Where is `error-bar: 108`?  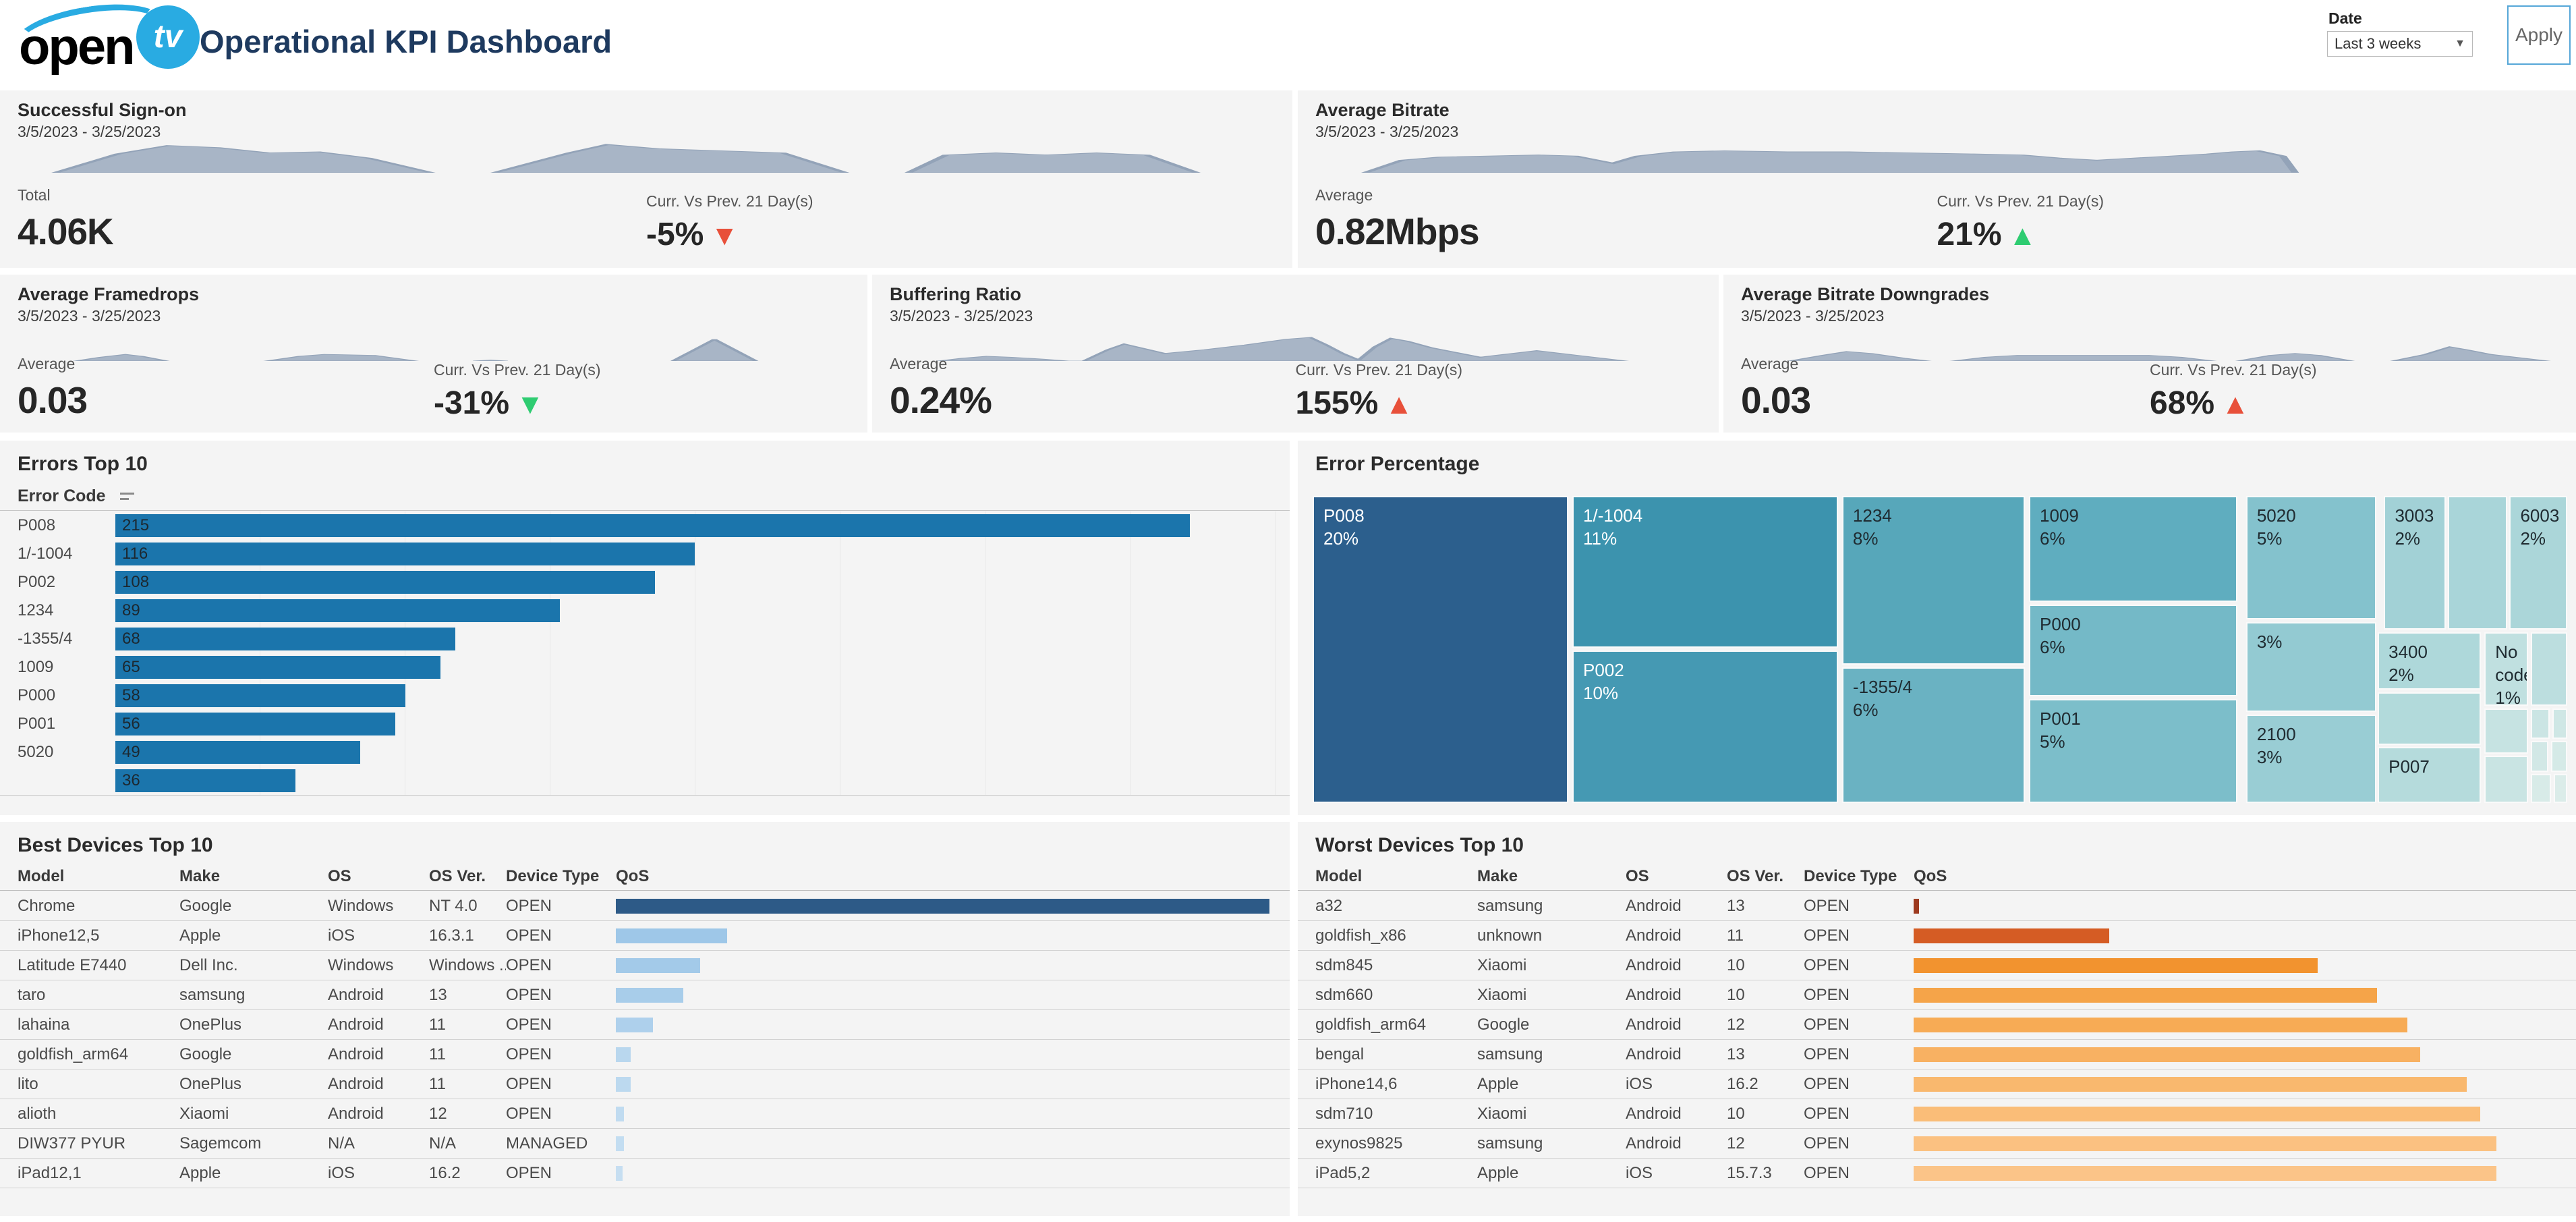
error-bar: 108 is located at coordinates (385, 582).